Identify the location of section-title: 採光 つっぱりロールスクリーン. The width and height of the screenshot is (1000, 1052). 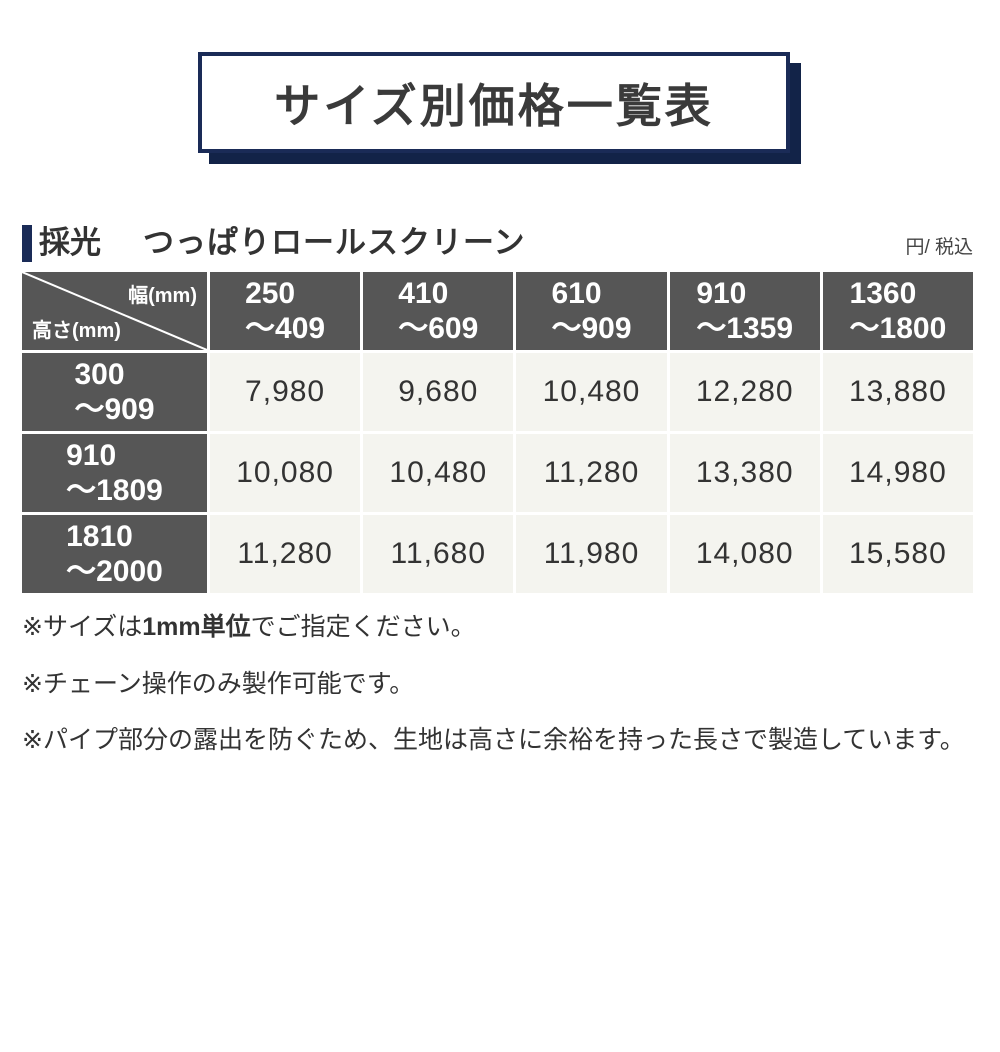
(282, 239).